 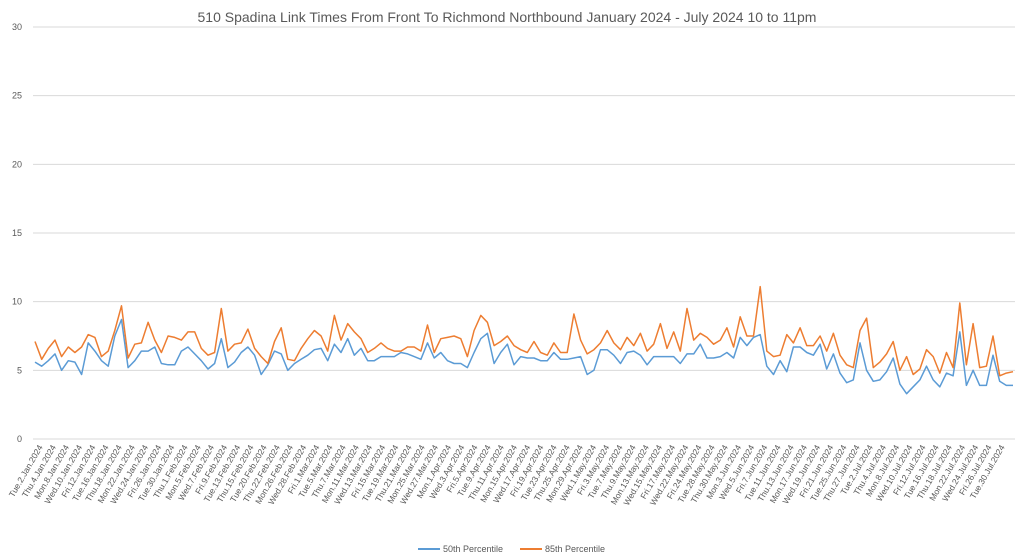 I want to click on y-tick-label: 15, so click(x=17, y=233).